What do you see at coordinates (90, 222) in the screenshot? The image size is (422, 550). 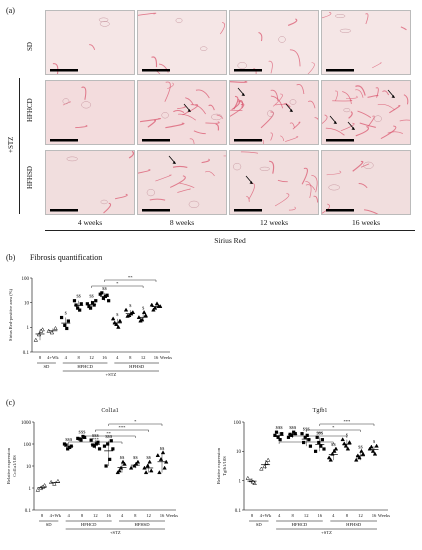 I see `col-label-4wk: 4 weeks` at bounding box center [90, 222].